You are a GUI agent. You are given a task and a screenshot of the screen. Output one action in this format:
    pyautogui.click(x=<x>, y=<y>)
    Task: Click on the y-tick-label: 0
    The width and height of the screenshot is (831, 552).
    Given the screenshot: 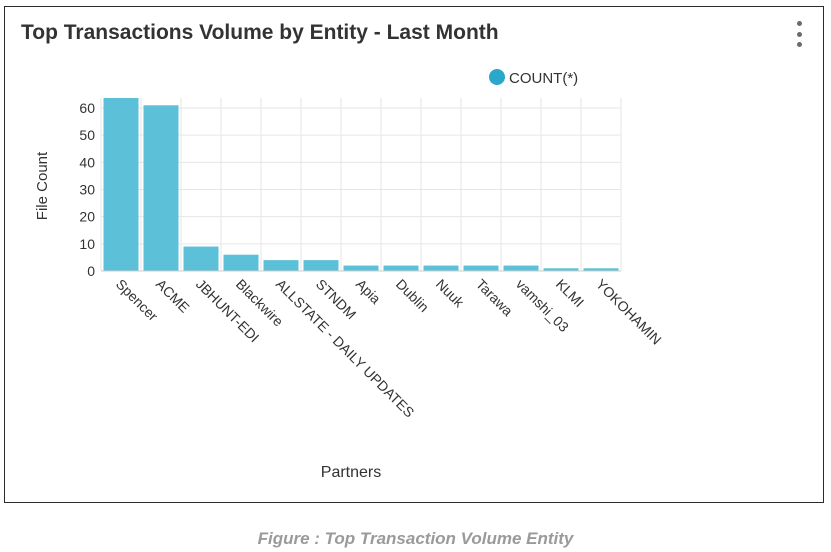 What is the action you would take?
    pyautogui.click(x=91, y=271)
    